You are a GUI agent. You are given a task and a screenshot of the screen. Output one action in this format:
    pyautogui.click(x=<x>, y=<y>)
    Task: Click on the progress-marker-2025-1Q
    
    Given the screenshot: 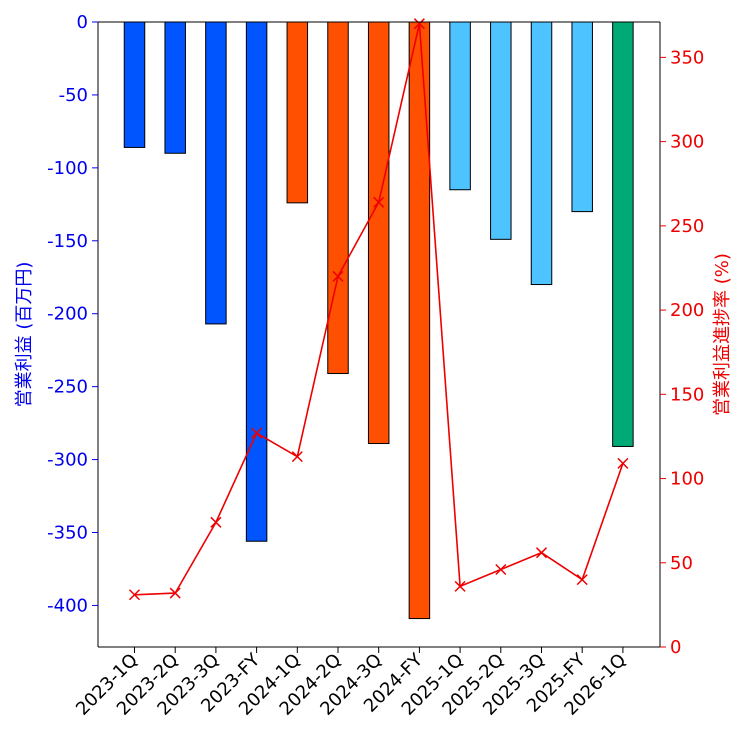 What is the action you would take?
    pyautogui.click(x=460, y=586)
    